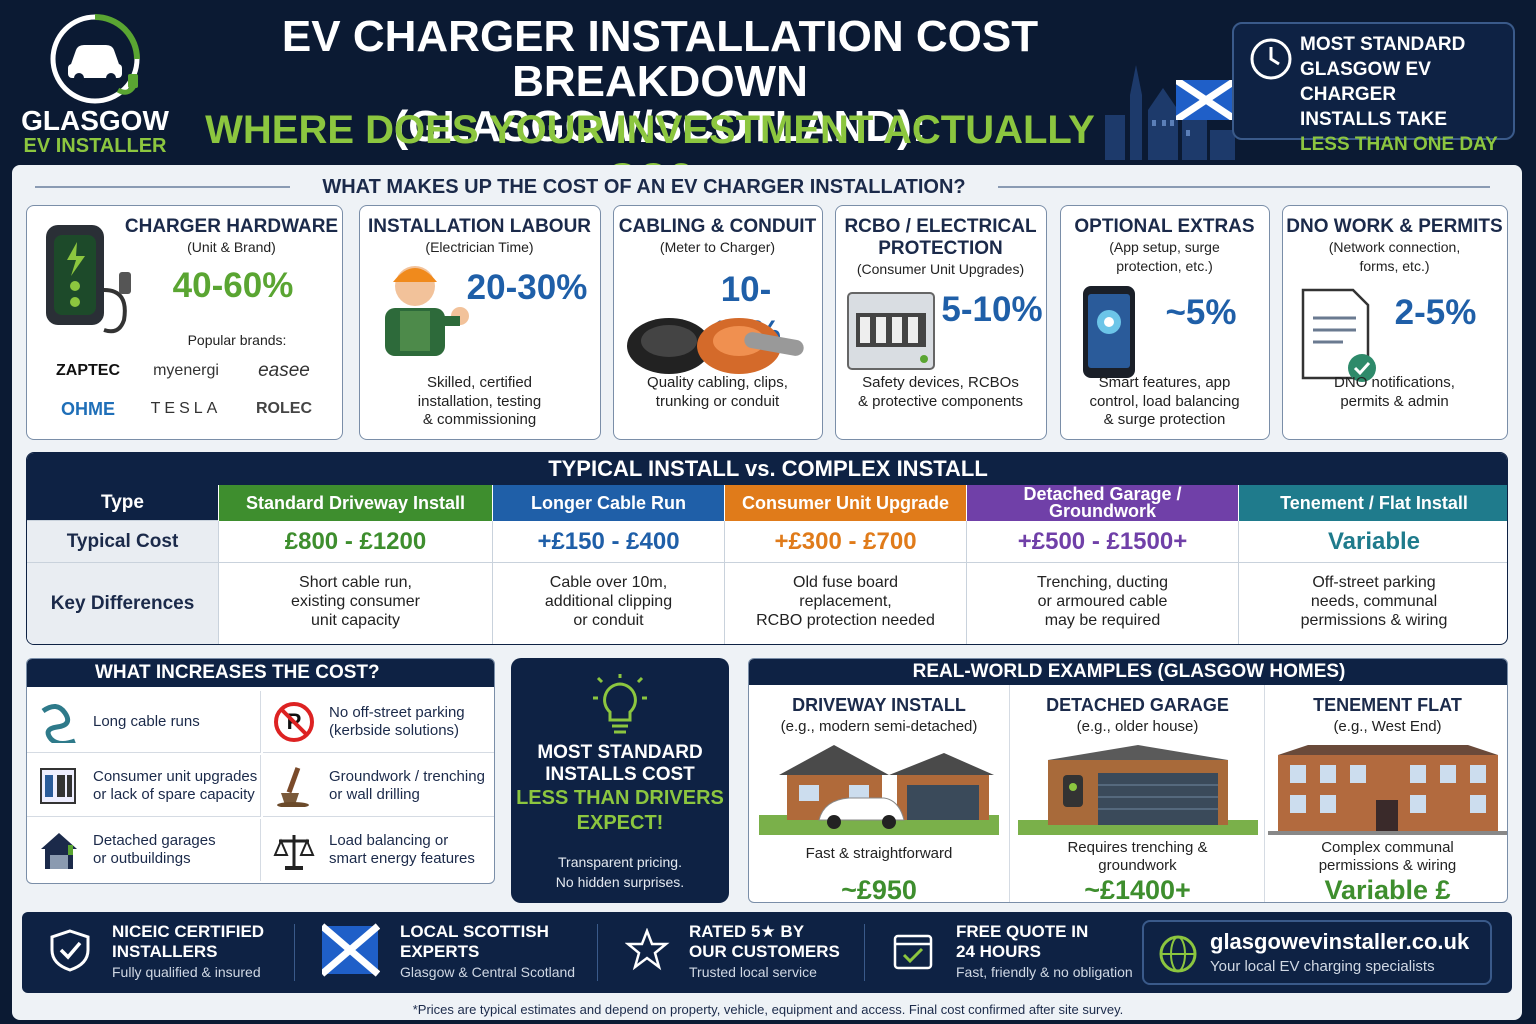  I want to click on card-subtitle: protection, etc.), so click(1164, 266).